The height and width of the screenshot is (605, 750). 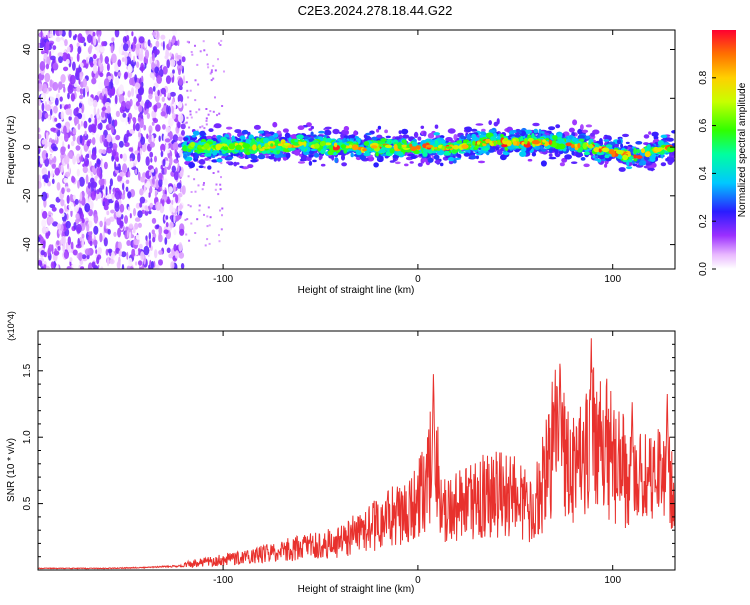 I want to click on spectrogram-y-tick-label: 20, so click(x=27, y=98).